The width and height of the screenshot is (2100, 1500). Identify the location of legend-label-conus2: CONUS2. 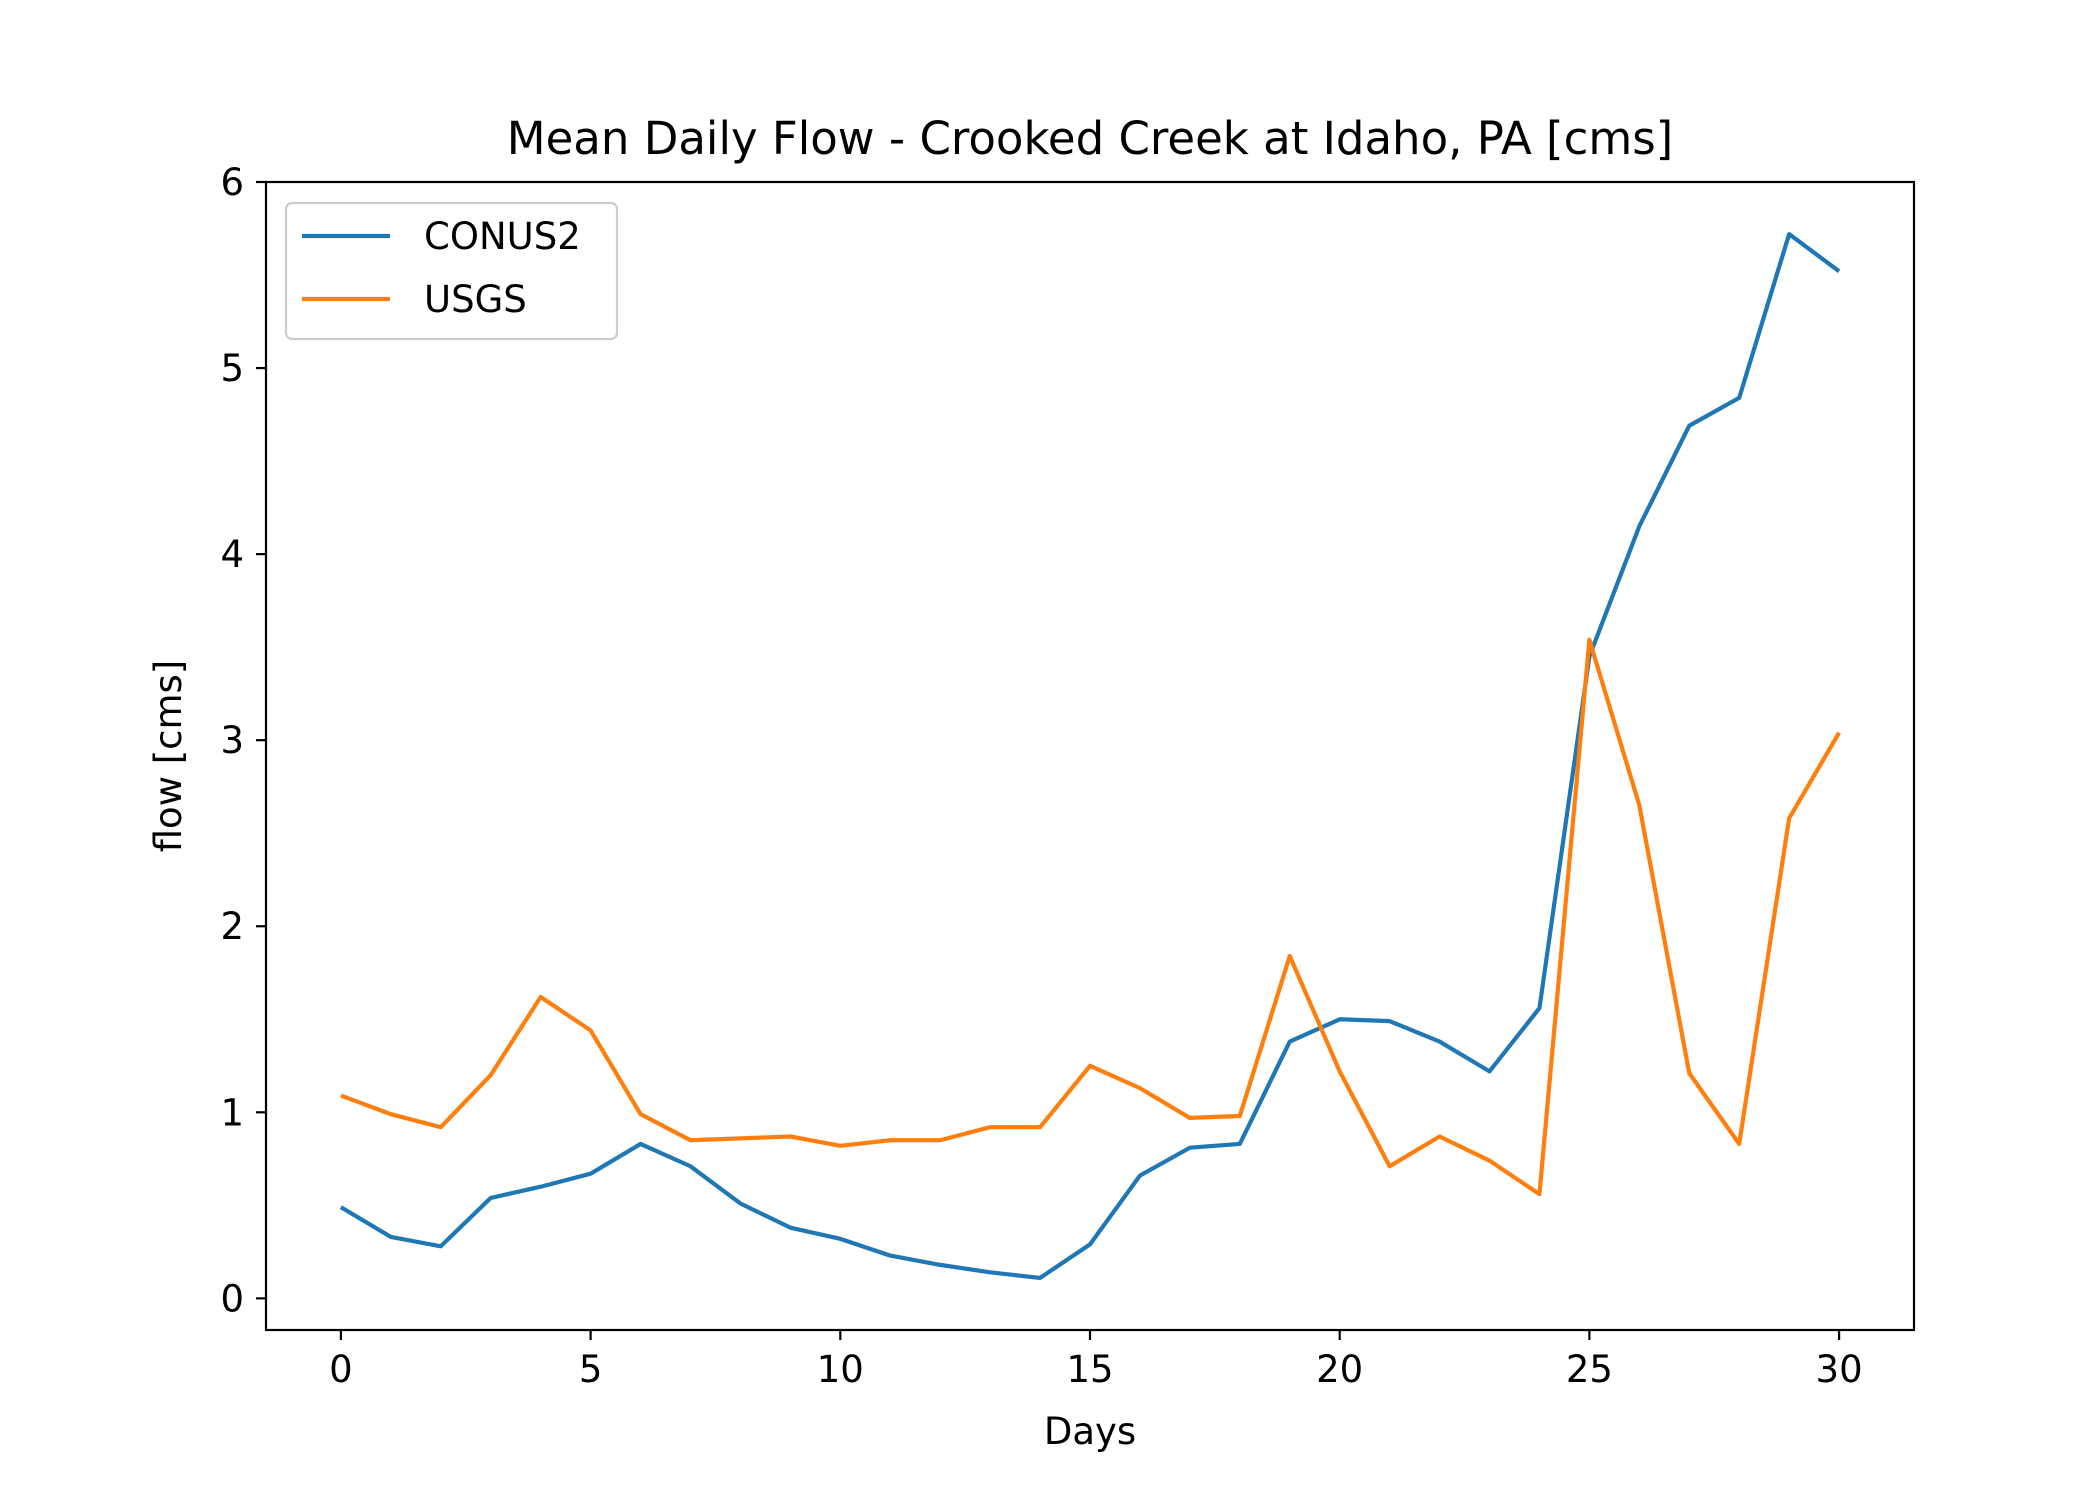
(502, 236).